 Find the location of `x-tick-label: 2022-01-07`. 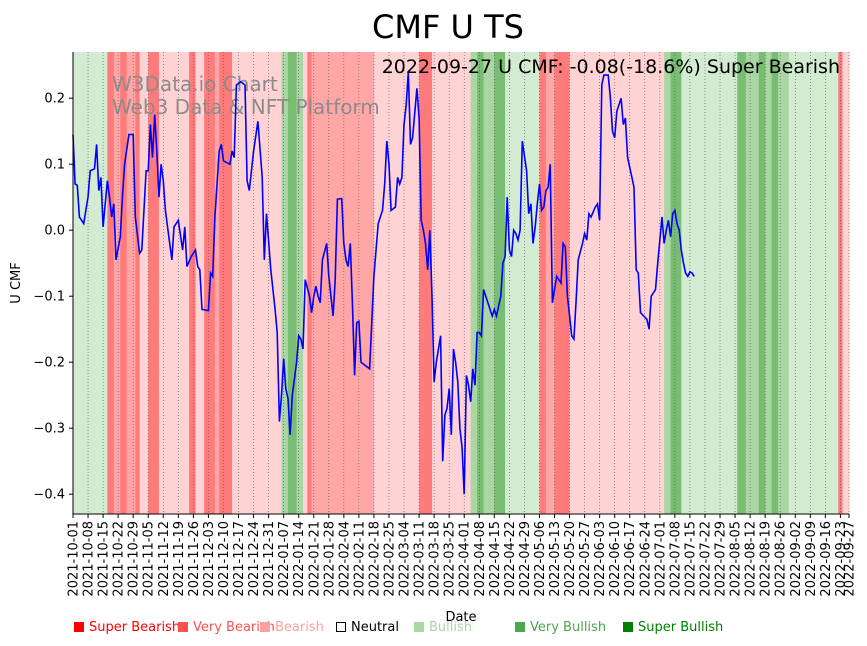

x-tick-label: 2022-01-07 is located at coordinates (284, 559).